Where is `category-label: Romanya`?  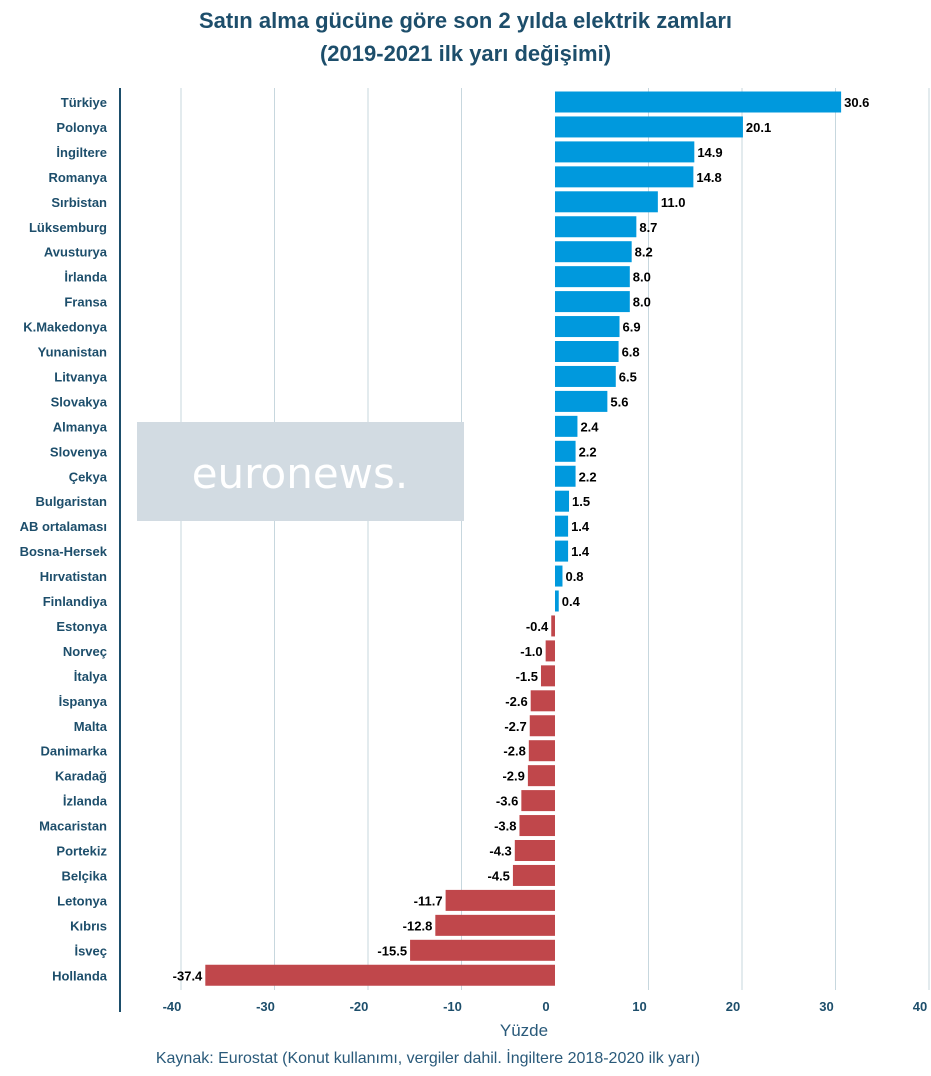
category-label: Romanya is located at coordinates (77, 177).